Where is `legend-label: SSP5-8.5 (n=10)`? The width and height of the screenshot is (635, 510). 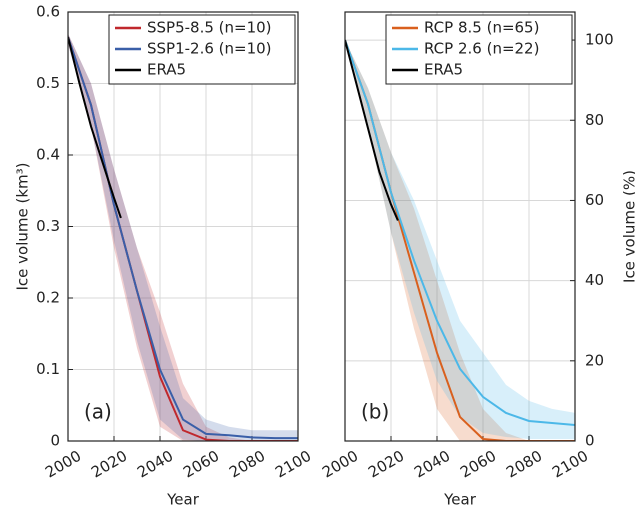 legend-label: SSP5-8.5 (n=10) is located at coordinates (209, 28).